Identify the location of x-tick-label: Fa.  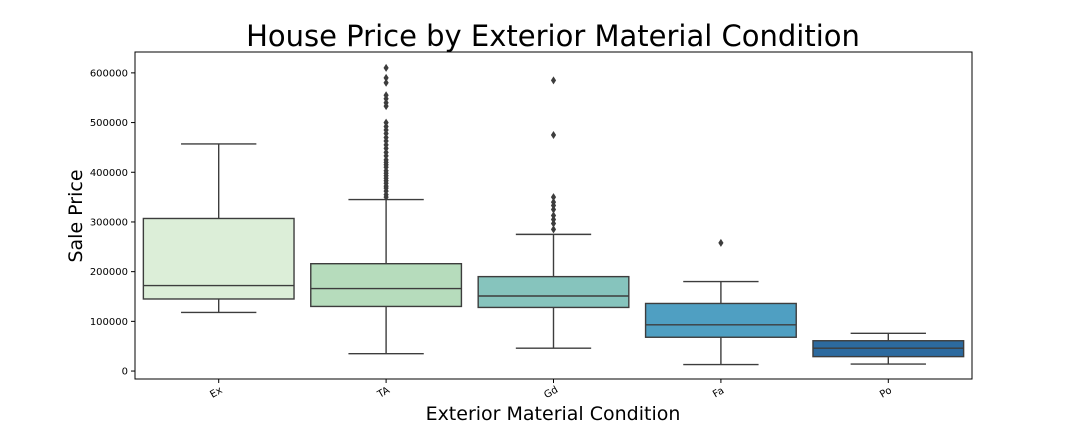
(718, 392).